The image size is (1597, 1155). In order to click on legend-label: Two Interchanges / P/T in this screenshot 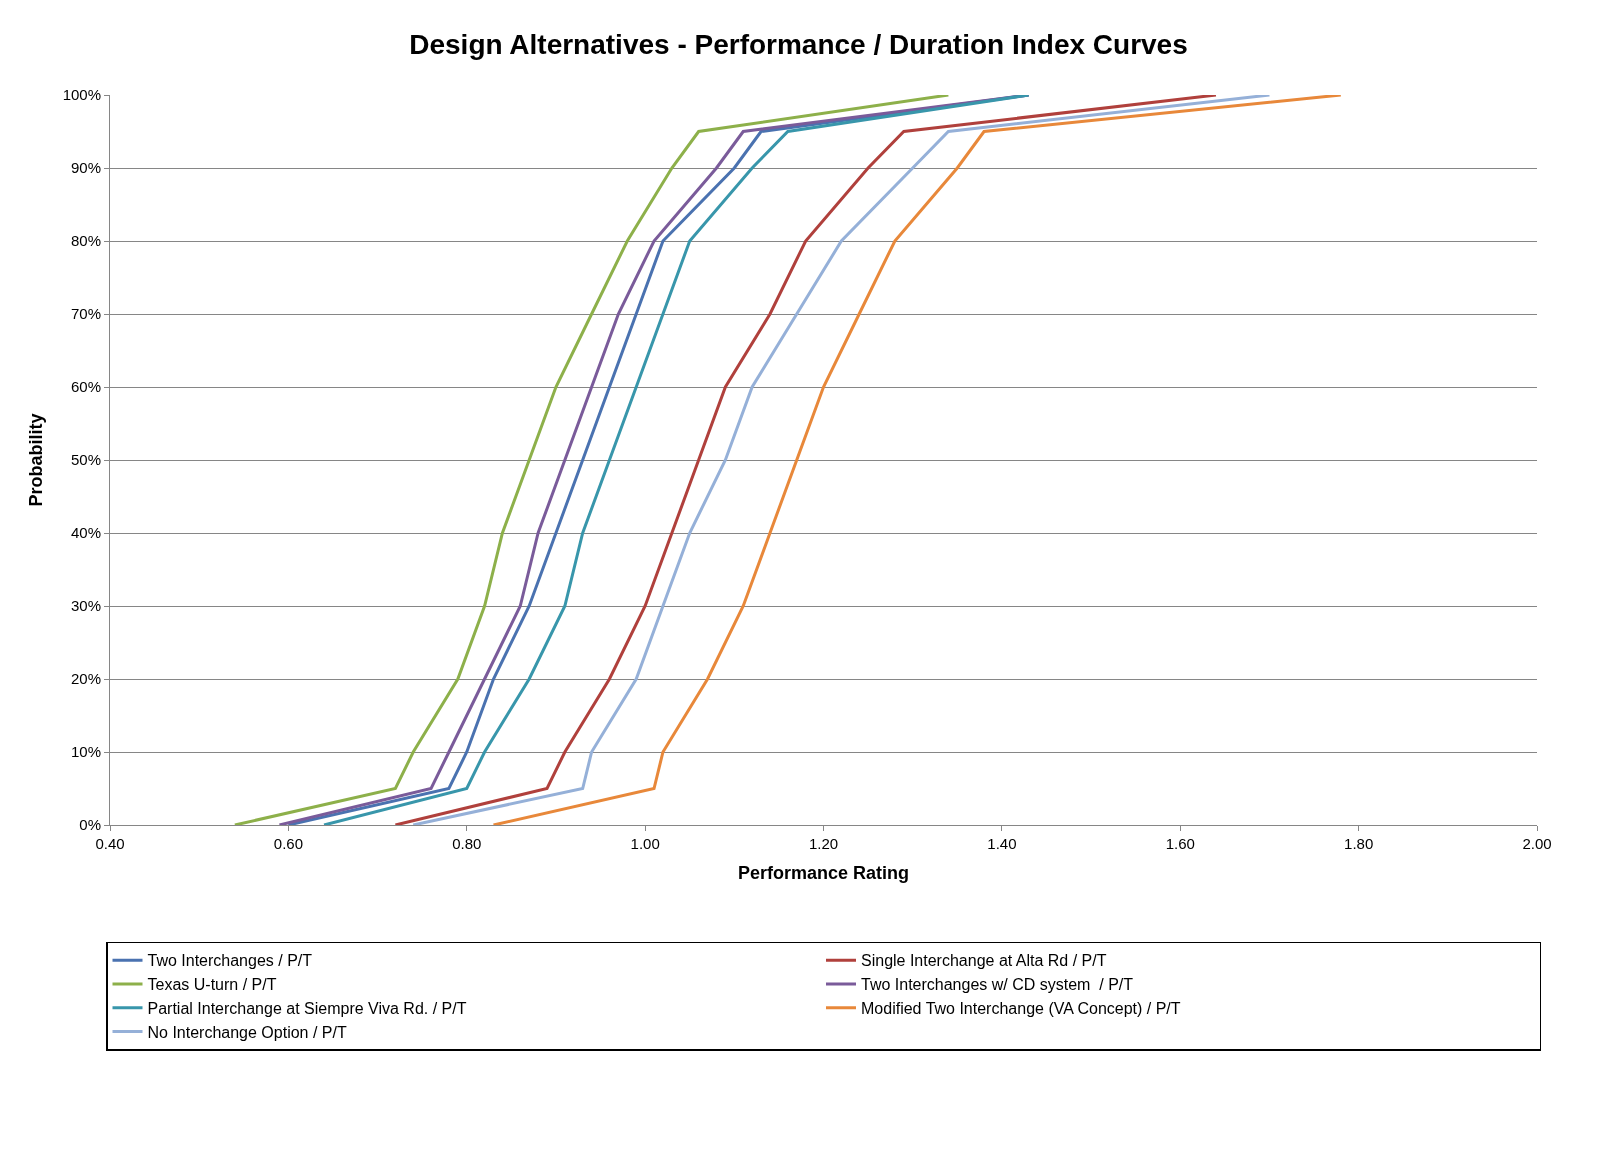, I will do `click(230, 961)`.